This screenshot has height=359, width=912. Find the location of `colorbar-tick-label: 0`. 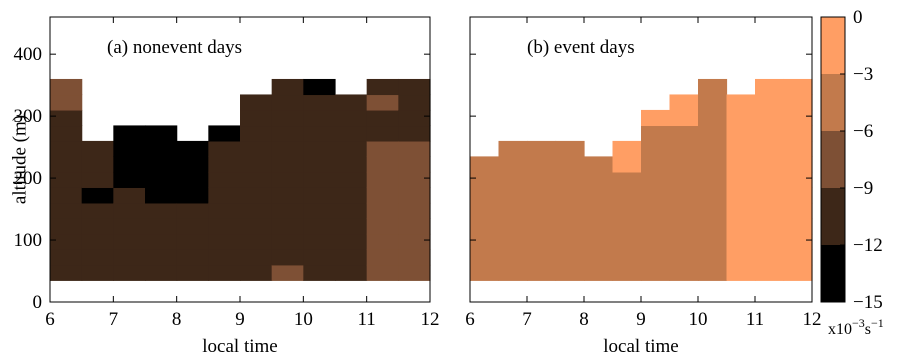

colorbar-tick-label: 0 is located at coordinates (858, 17).